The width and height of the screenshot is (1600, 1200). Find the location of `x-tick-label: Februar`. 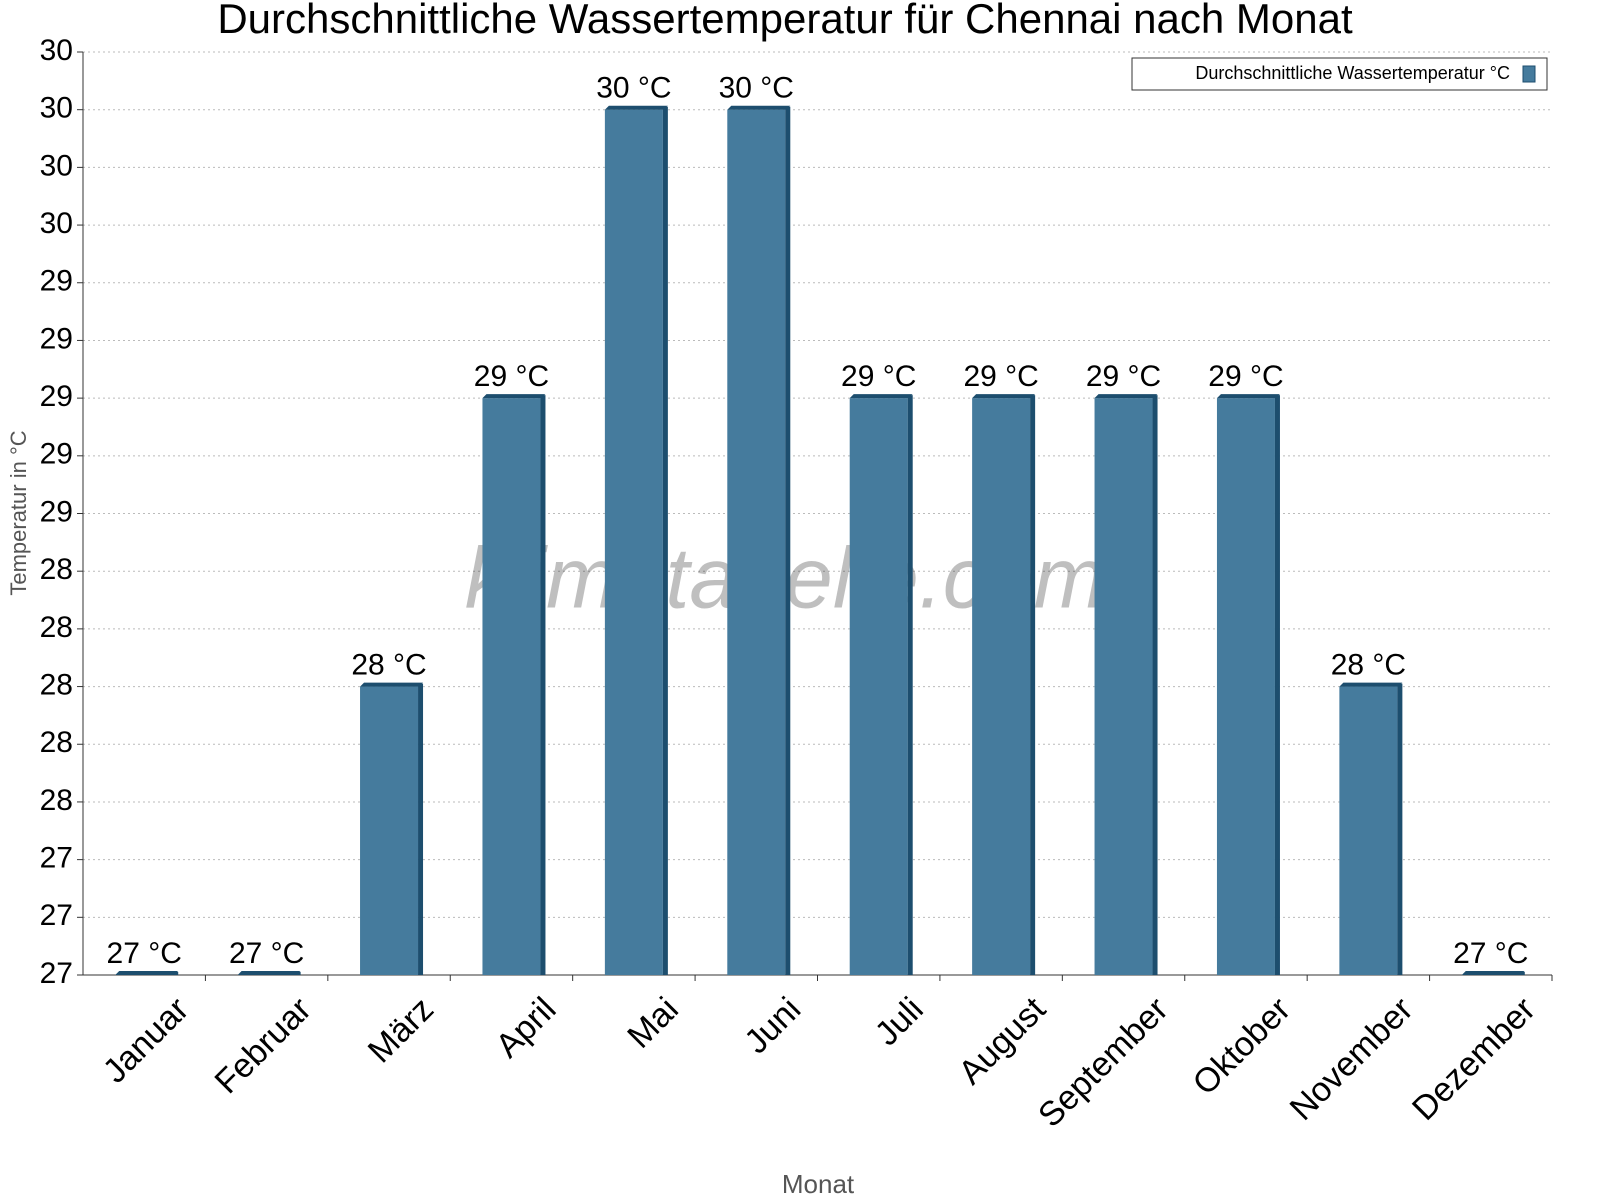

x-tick-label: Februar is located at coordinates (263, 1045).